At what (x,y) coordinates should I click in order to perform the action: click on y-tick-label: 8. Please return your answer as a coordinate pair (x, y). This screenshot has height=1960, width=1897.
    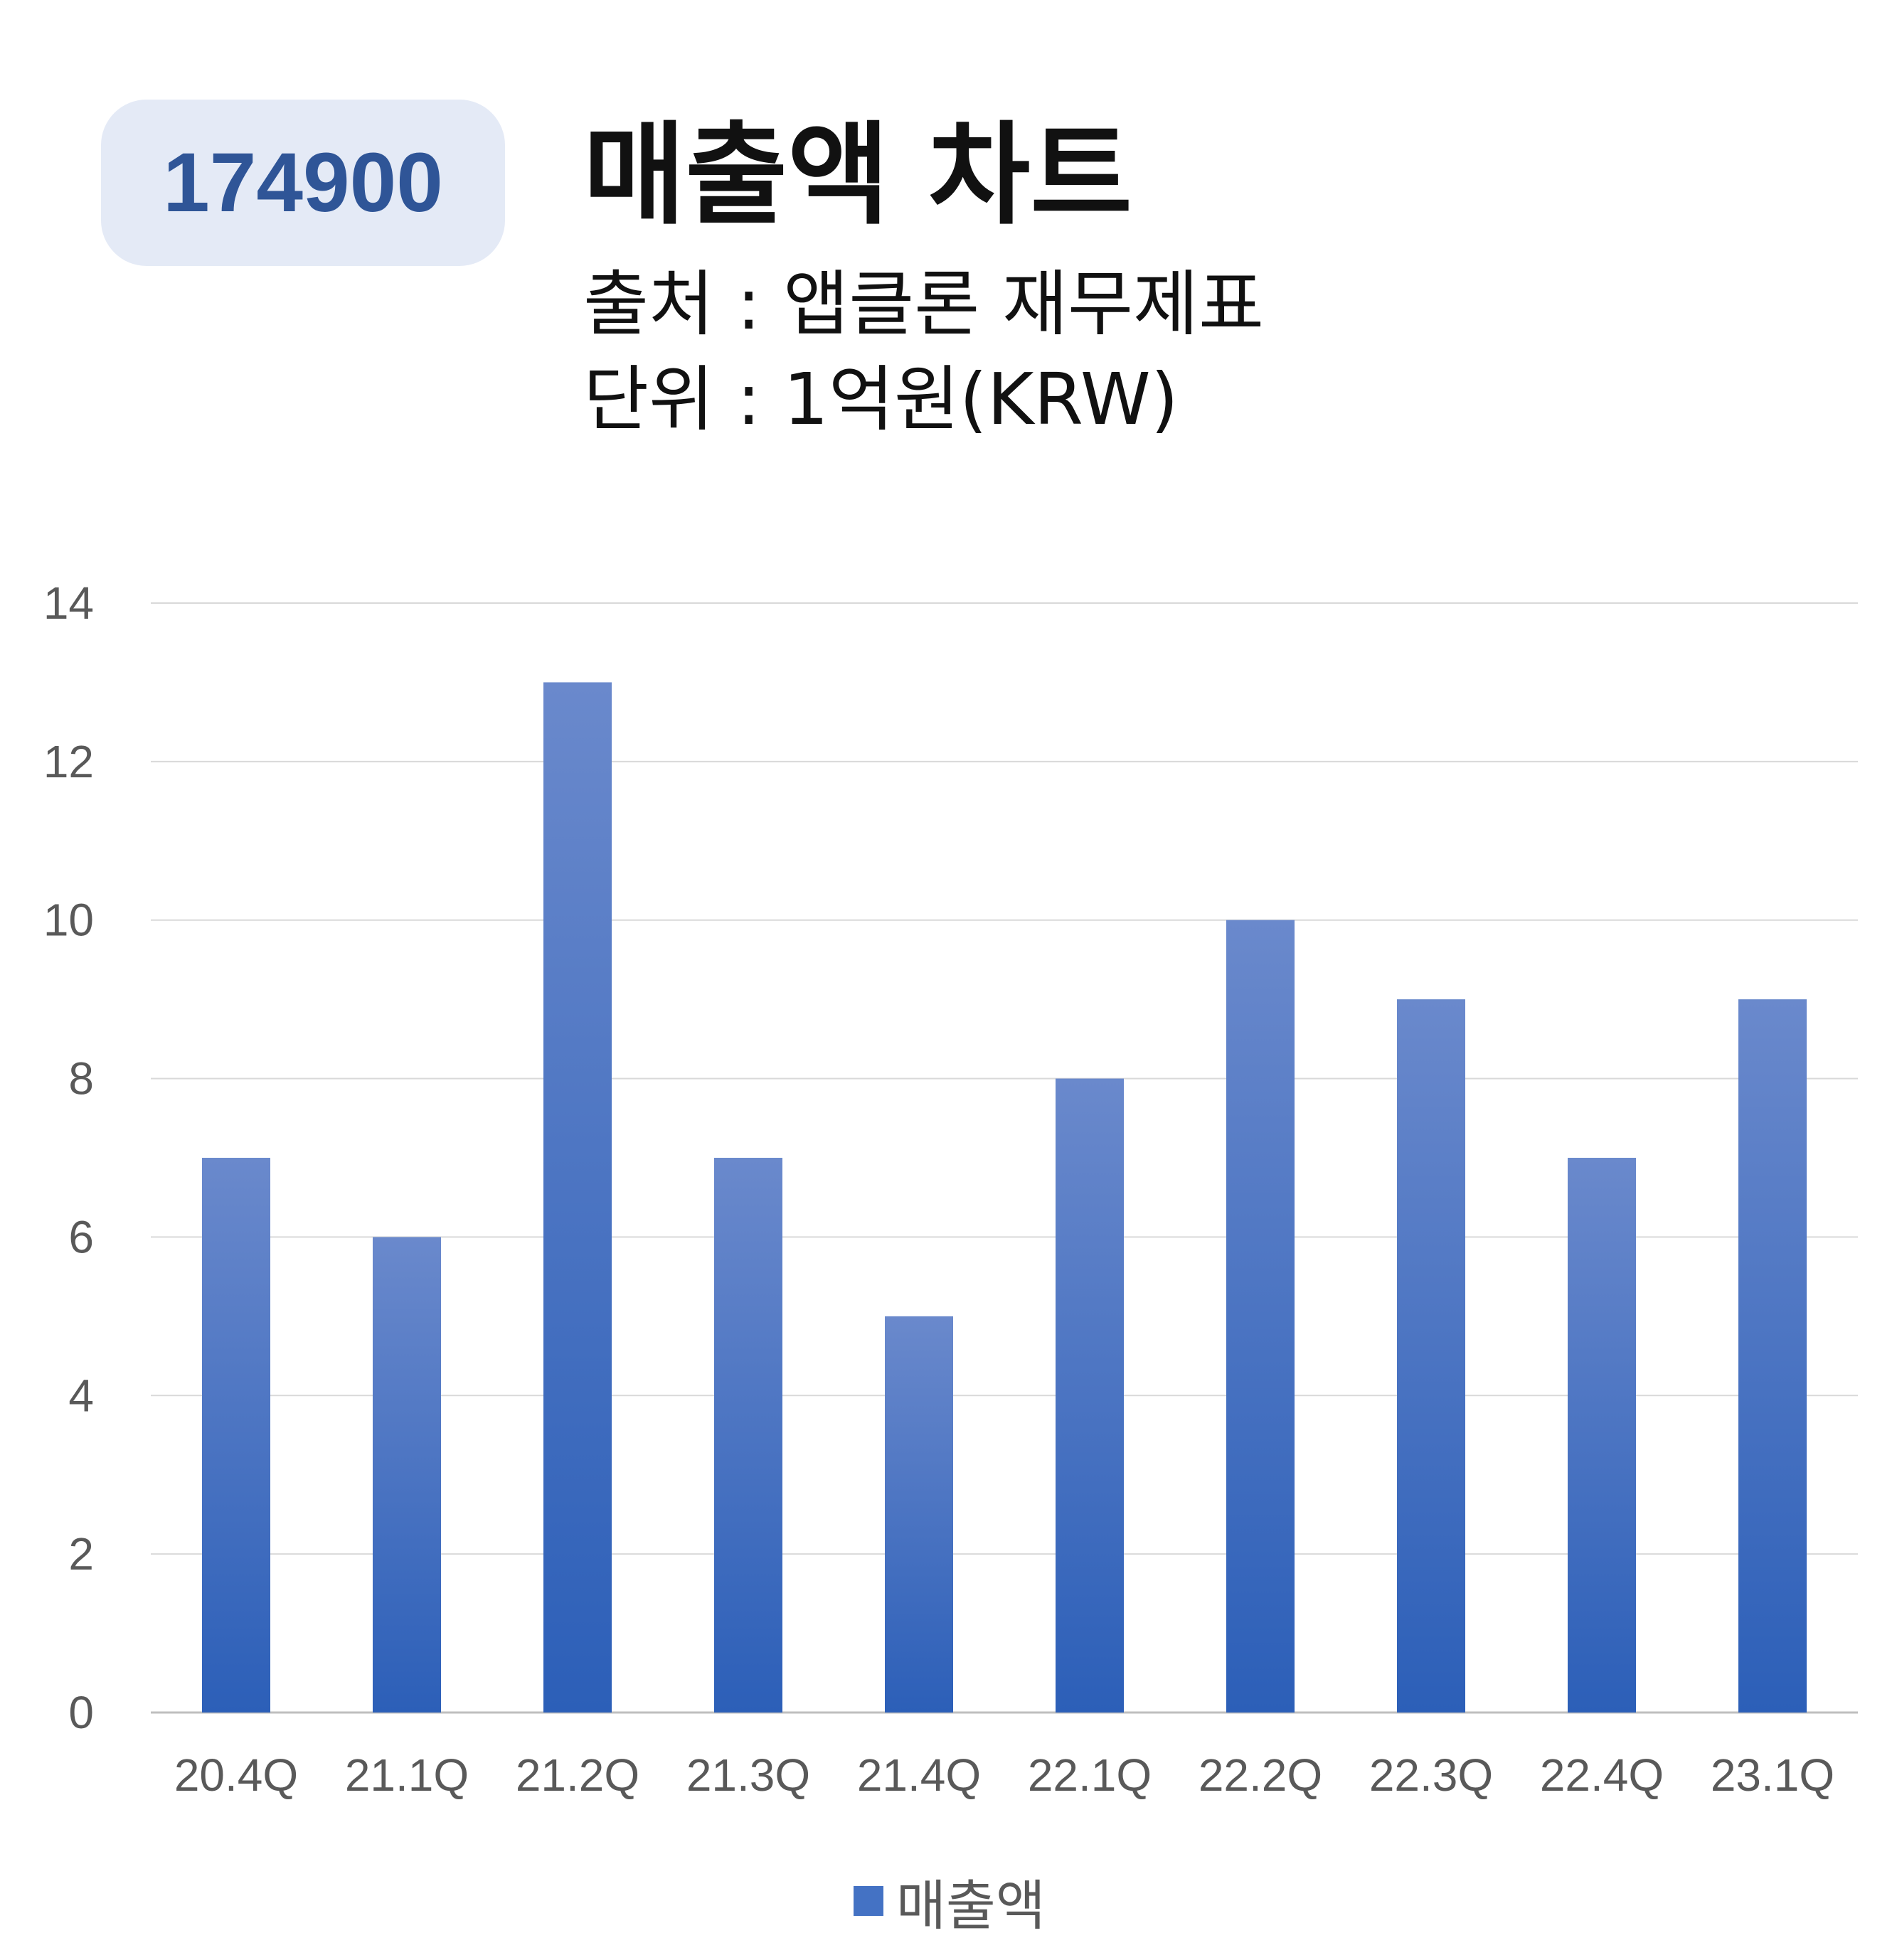
    Looking at the image, I should click on (81, 1078).